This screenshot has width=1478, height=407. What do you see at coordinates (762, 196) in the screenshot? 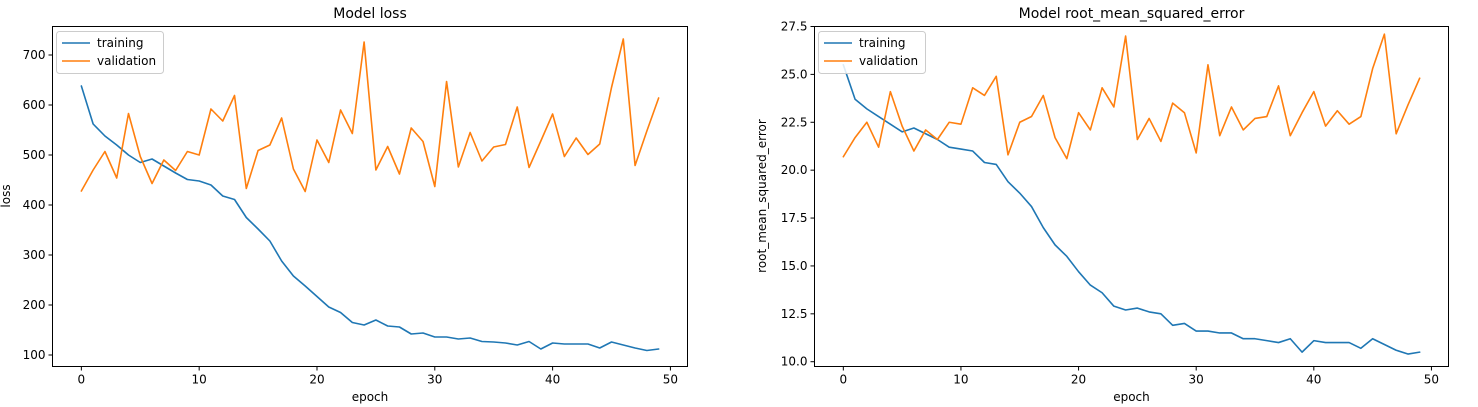
I see `y-axis-label: root_mean_squared_error` at bounding box center [762, 196].